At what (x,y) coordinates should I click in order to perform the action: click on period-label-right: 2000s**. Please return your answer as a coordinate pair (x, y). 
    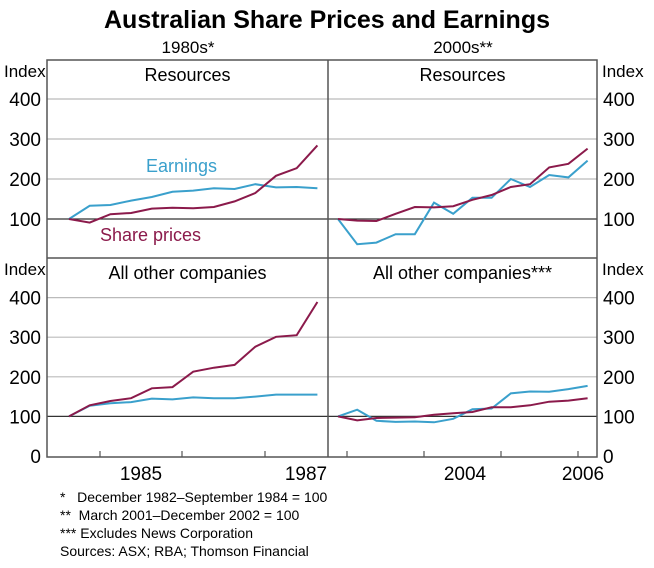
    Looking at the image, I should click on (463, 47).